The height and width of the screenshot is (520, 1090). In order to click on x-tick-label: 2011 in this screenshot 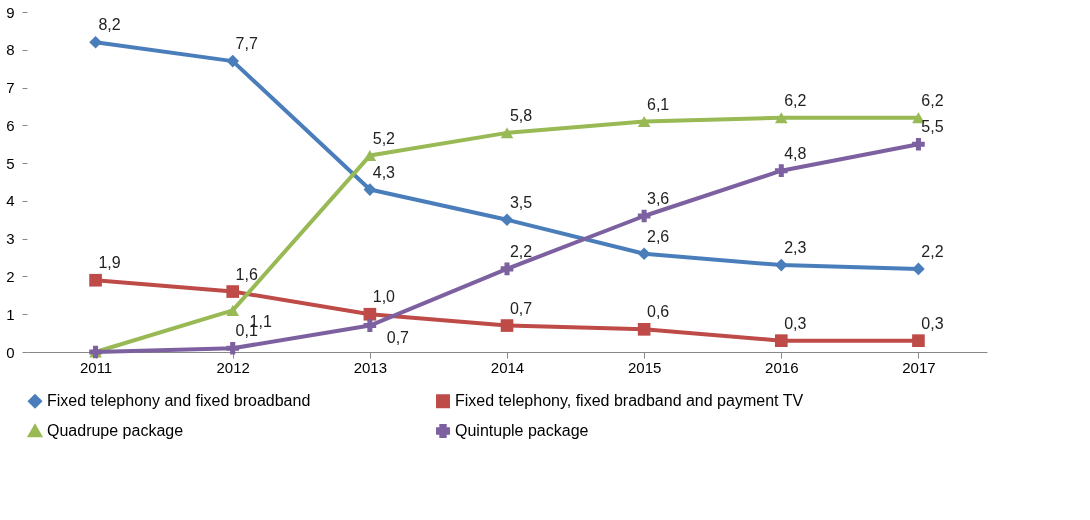, I will do `click(96, 367)`.